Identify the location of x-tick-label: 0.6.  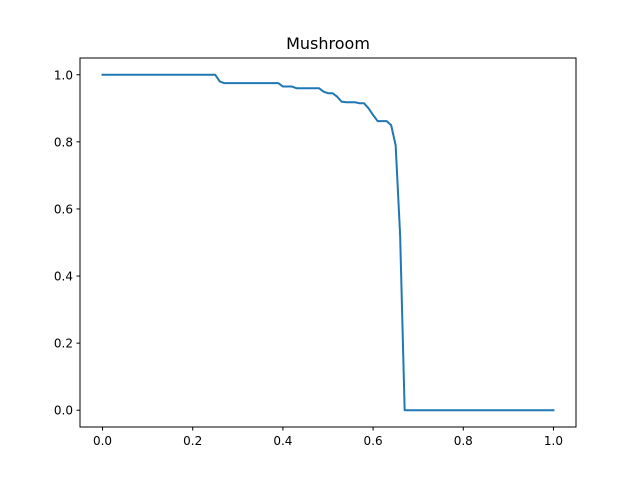
(373, 441).